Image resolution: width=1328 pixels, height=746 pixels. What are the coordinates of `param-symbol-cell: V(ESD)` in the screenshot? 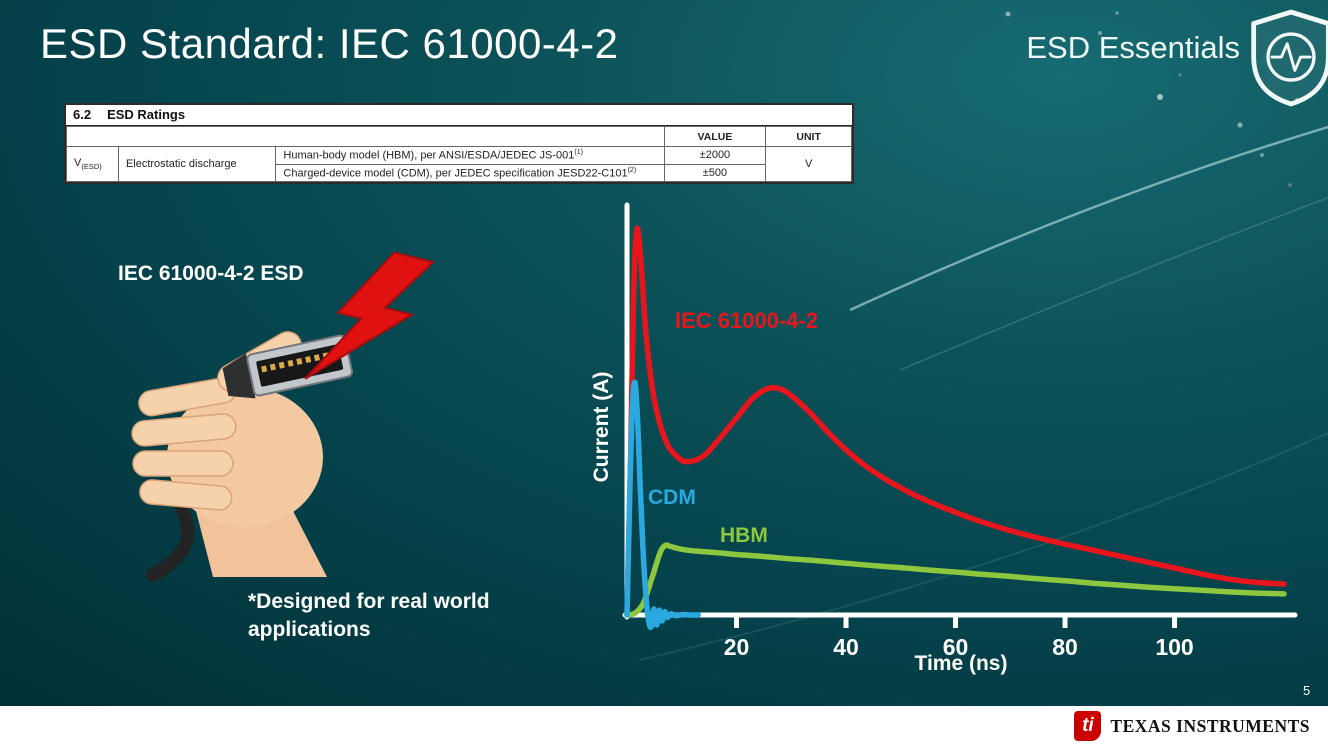 It's located at (92, 164).